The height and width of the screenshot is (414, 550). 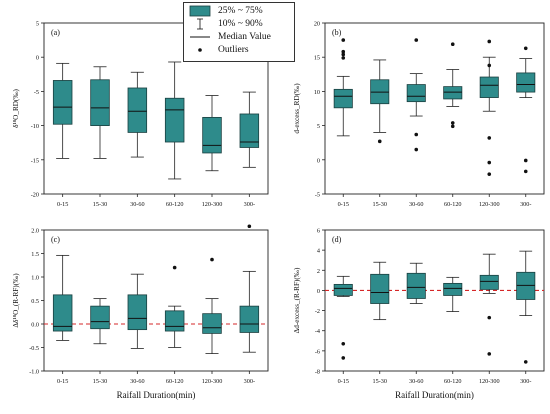 What do you see at coordinates (35, 195) in the screenshot?
I see `y-tick-label: -20` at bounding box center [35, 195].